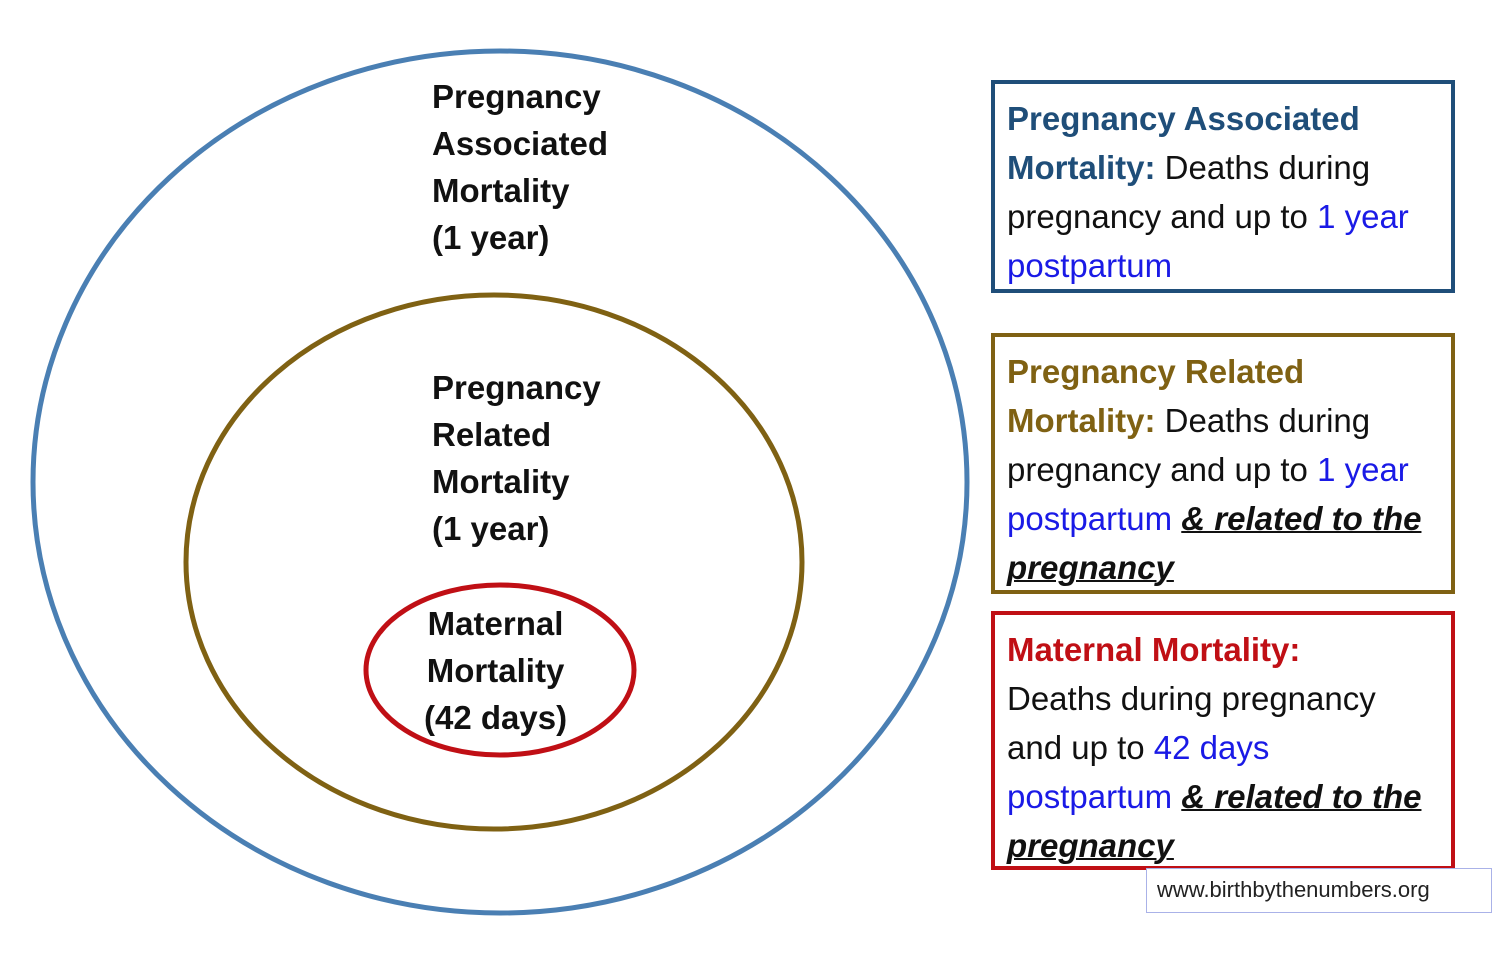 Image resolution: width=1500 pixels, height=961 pixels. Describe the element at coordinates (1183, 118) in the screenshot. I see `associated-term: Pregnancy Associated` at that location.